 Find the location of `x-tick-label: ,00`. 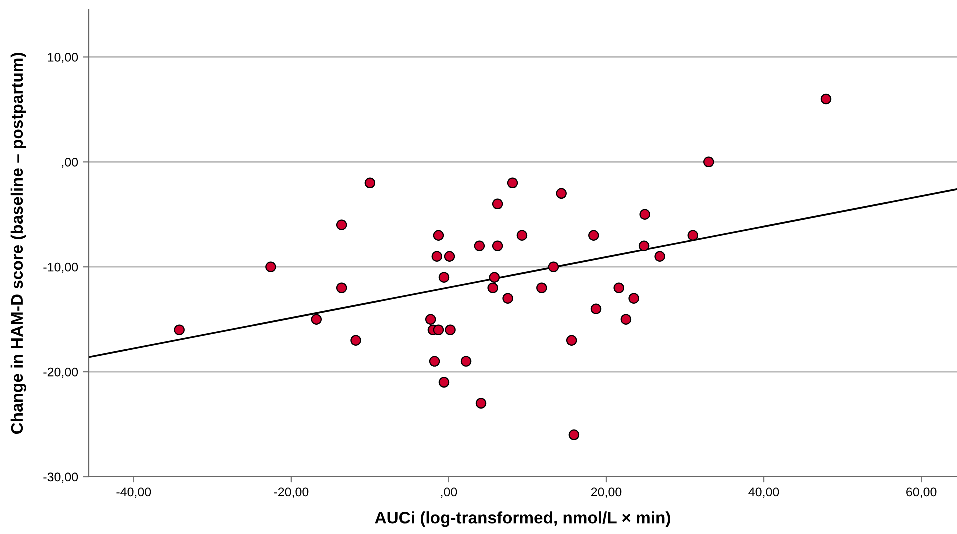

x-tick-label: ,00 is located at coordinates (449, 493).